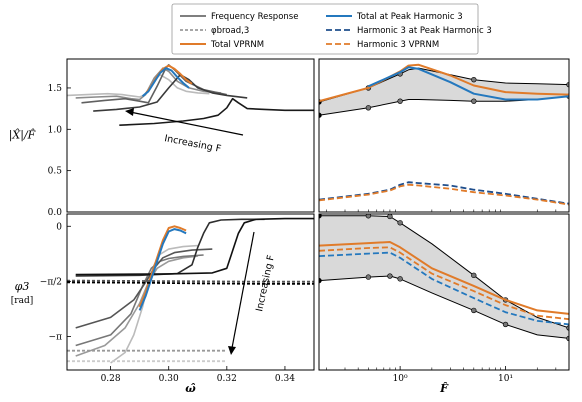  What do you see at coordinates (111, 379) in the screenshot?
I see `x-tick-label: 0.28` at bounding box center [111, 379].